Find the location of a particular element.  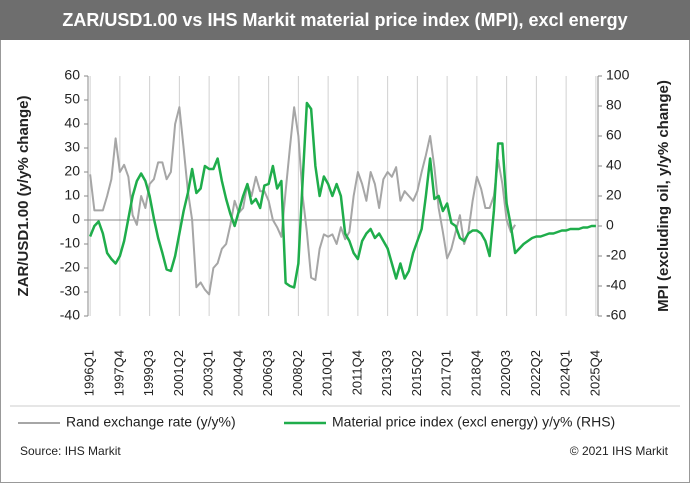

x-tick-label: 2018Q4 is located at coordinates (475, 373).